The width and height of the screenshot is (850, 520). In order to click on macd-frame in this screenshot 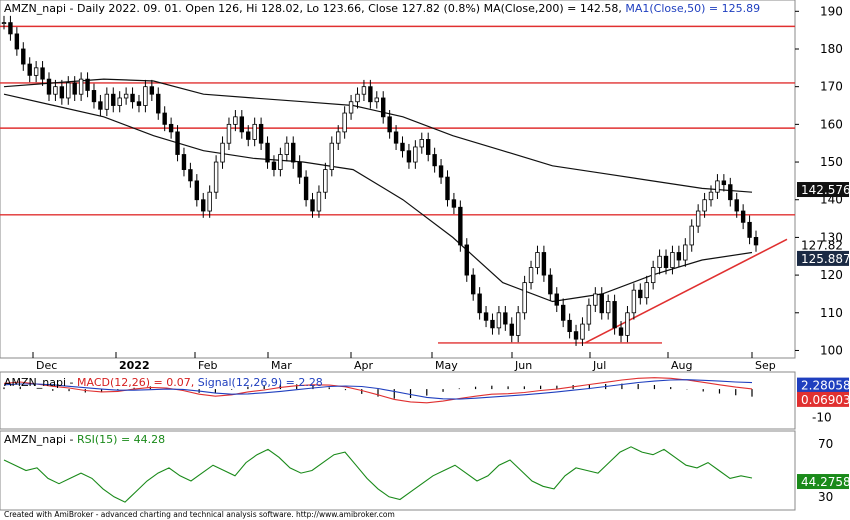, I will do `click(398, 400)`.